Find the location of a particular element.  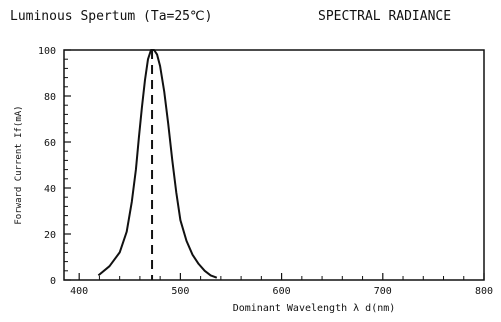

x-tick-label: 700 is located at coordinates (383, 291).